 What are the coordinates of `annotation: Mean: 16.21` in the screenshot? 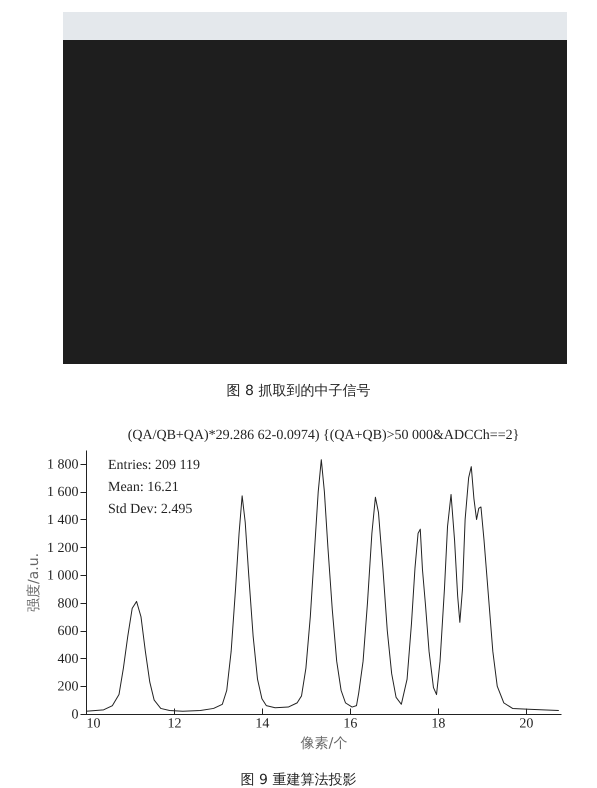 It's located at (143, 487).